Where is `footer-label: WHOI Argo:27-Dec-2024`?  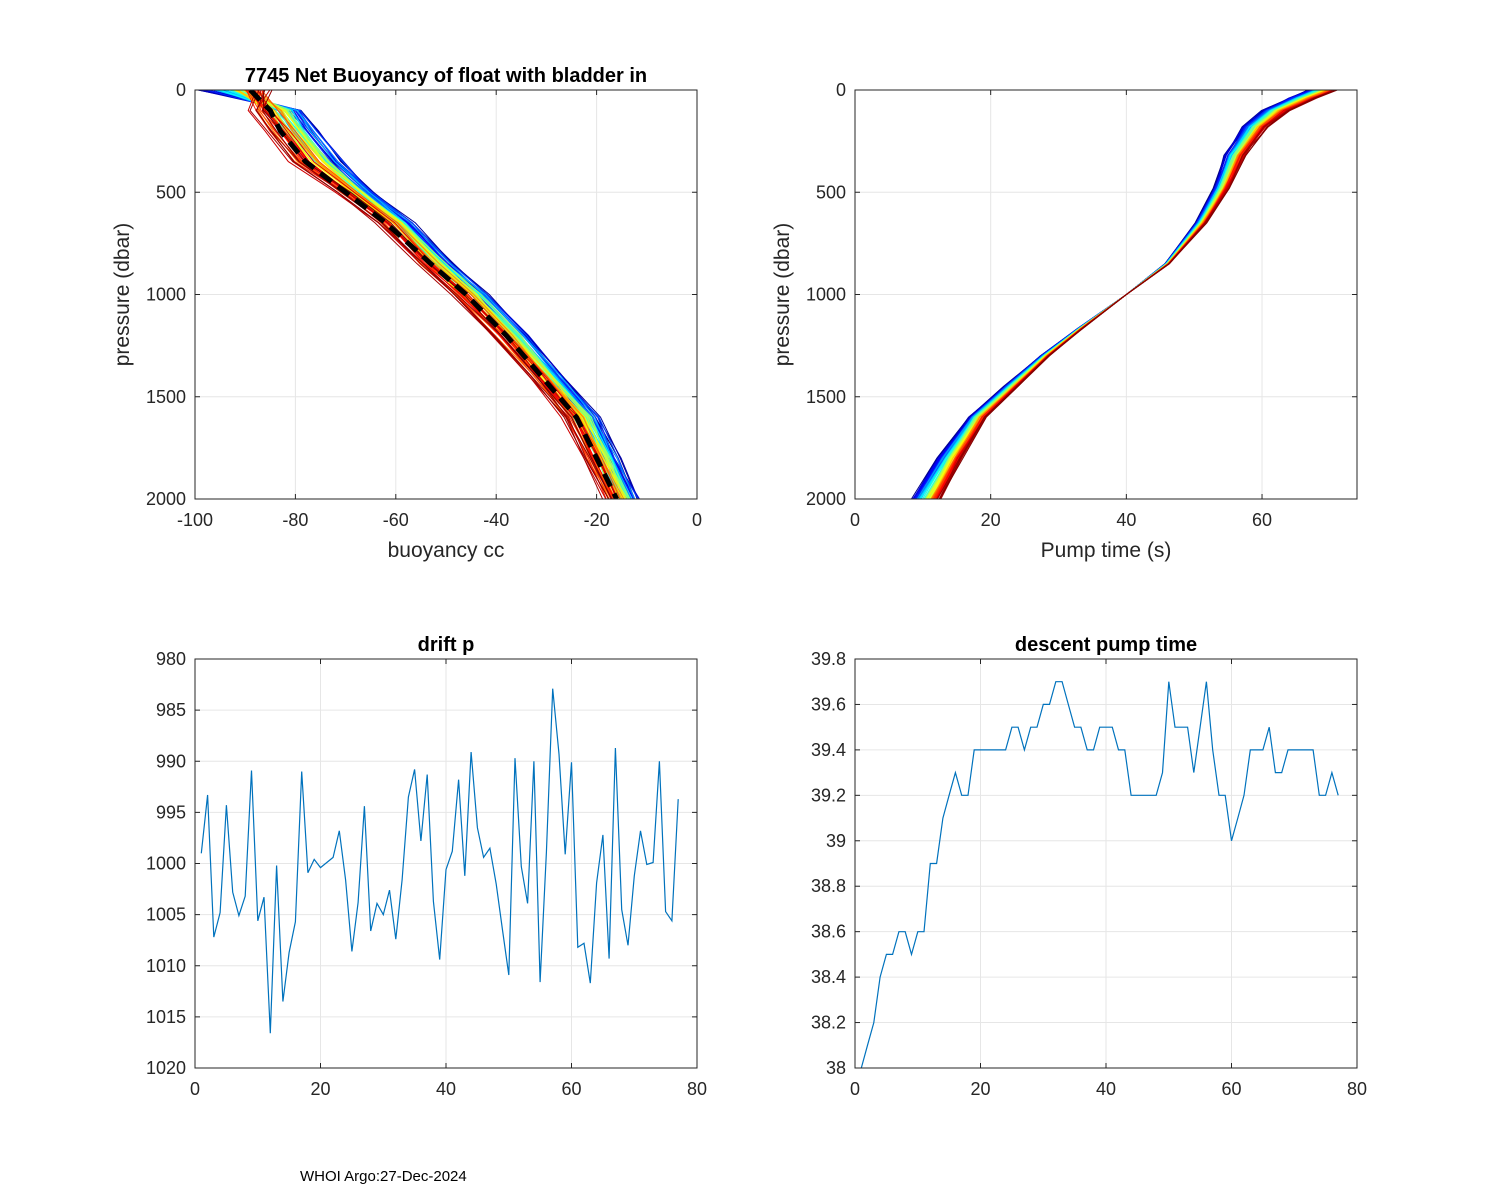 footer-label: WHOI Argo:27-Dec-2024 is located at coordinates (383, 1176).